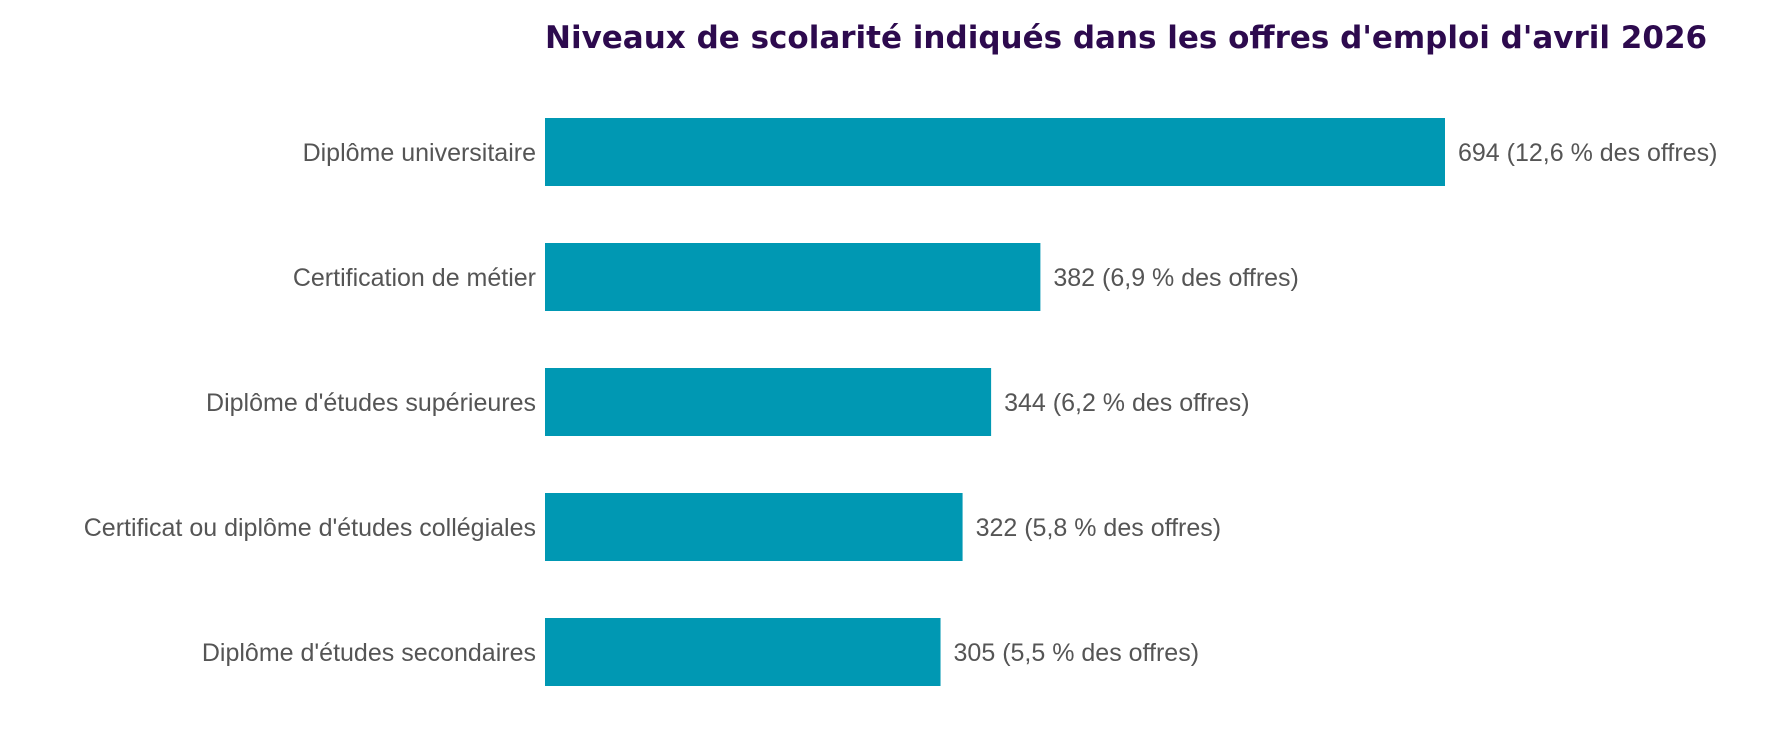 The height and width of the screenshot is (730, 1777). I want to click on value-label-3: 344 (6,2 % des offres), so click(1127, 403).